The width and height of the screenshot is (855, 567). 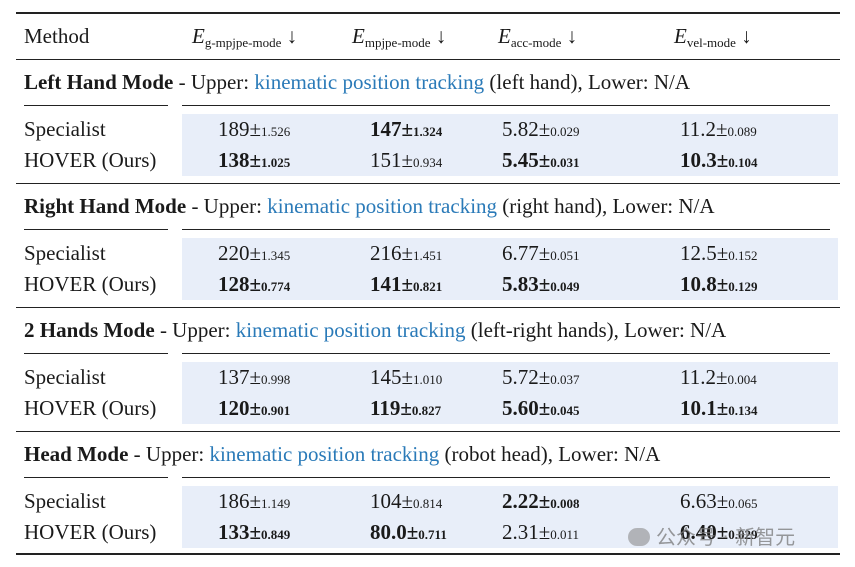 What do you see at coordinates (276, 503) in the screenshot?
I see `cell-sd: 1.149` at bounding box center [276, 503].